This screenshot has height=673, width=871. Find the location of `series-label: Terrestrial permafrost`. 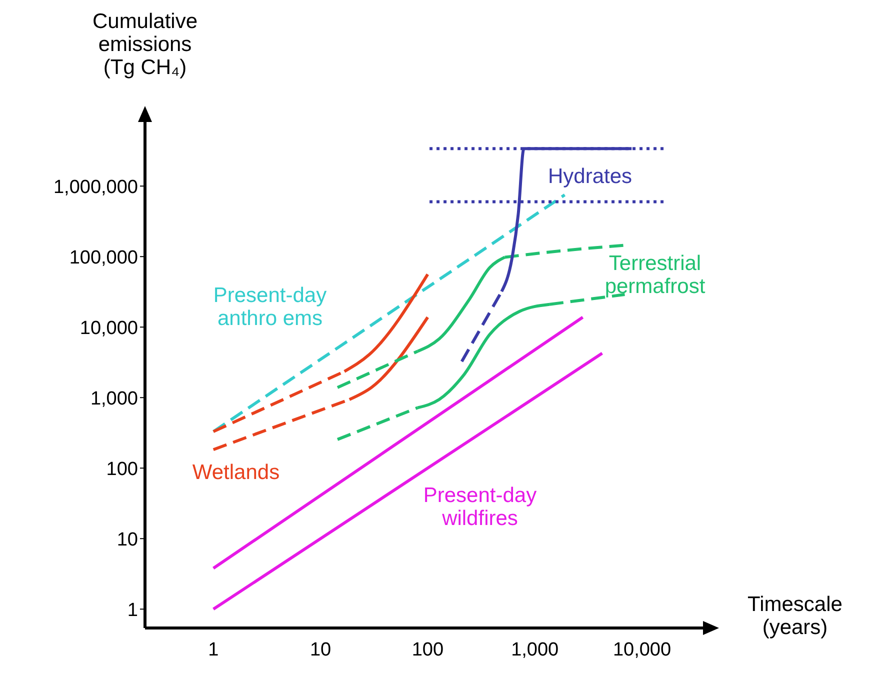

series-label: Terrestrial permafrost is located at coordinates (655, 275).